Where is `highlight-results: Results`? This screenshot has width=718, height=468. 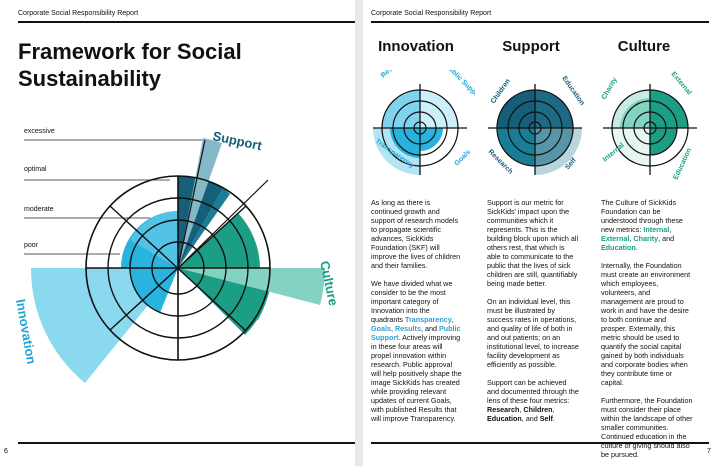 highlight-results: Results is located at coordinates (407, 328).